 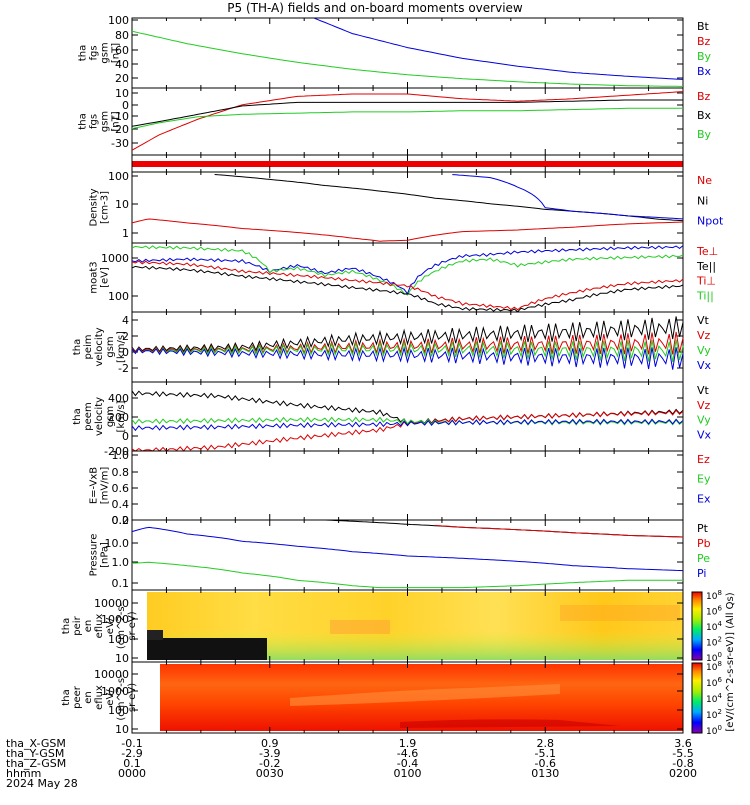 What do you see at coordinates (704, 134) in the screenshot?
I see `legend-entry: By` at bounding box center [704, 134].